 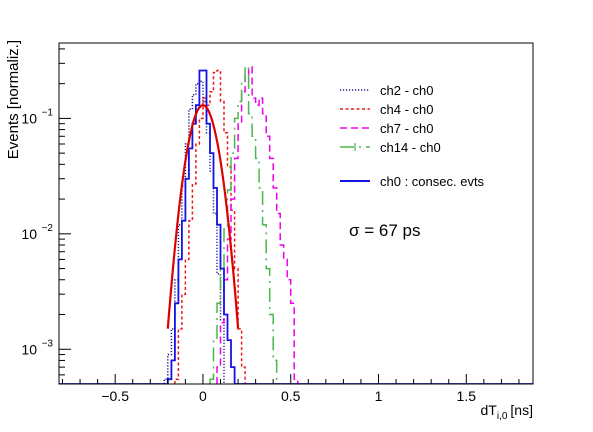 What do you see at coordinates (406, 90) in the screenshot?
I see `legend-label-0: ch2 - ch0` at bounding box center [406, 90].